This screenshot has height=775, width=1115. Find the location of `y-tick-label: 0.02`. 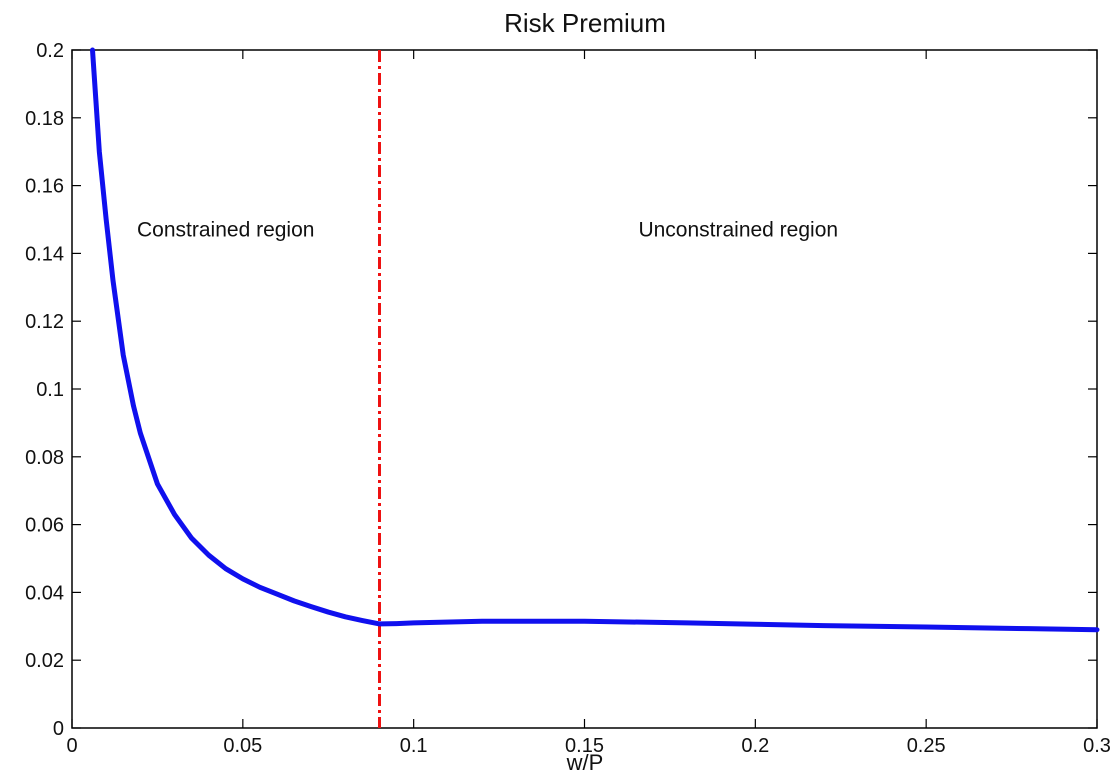

y-tick-label: 0.02 is located at coordinates (44, 661).